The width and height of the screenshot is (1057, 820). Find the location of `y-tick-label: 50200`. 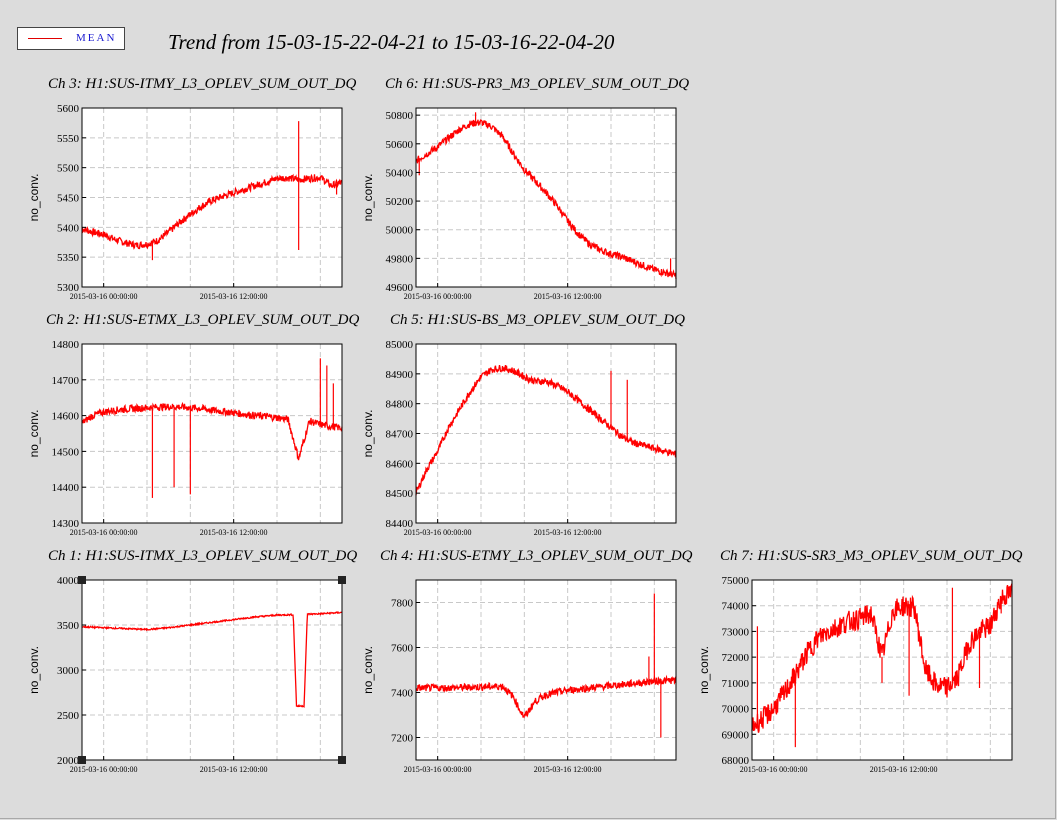

y-tick-label: 50200 is located at coordinates (400, 202).